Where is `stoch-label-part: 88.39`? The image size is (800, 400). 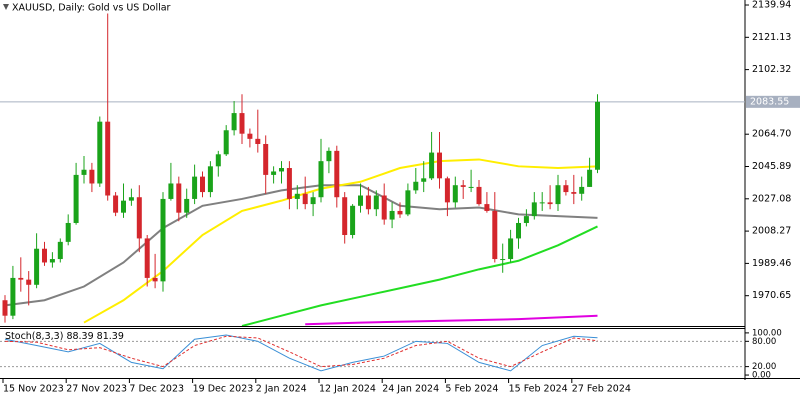
stoch-label-part: 88.39 is located at coordinates (79, 336).